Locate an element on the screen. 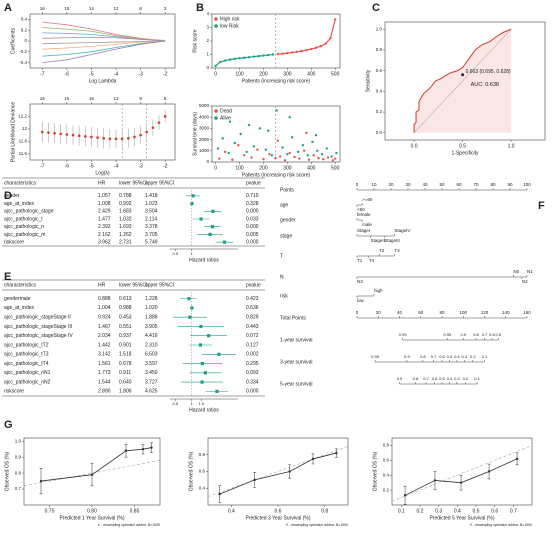  y-axis-label: Risk score is located at coordinates (195, 41).